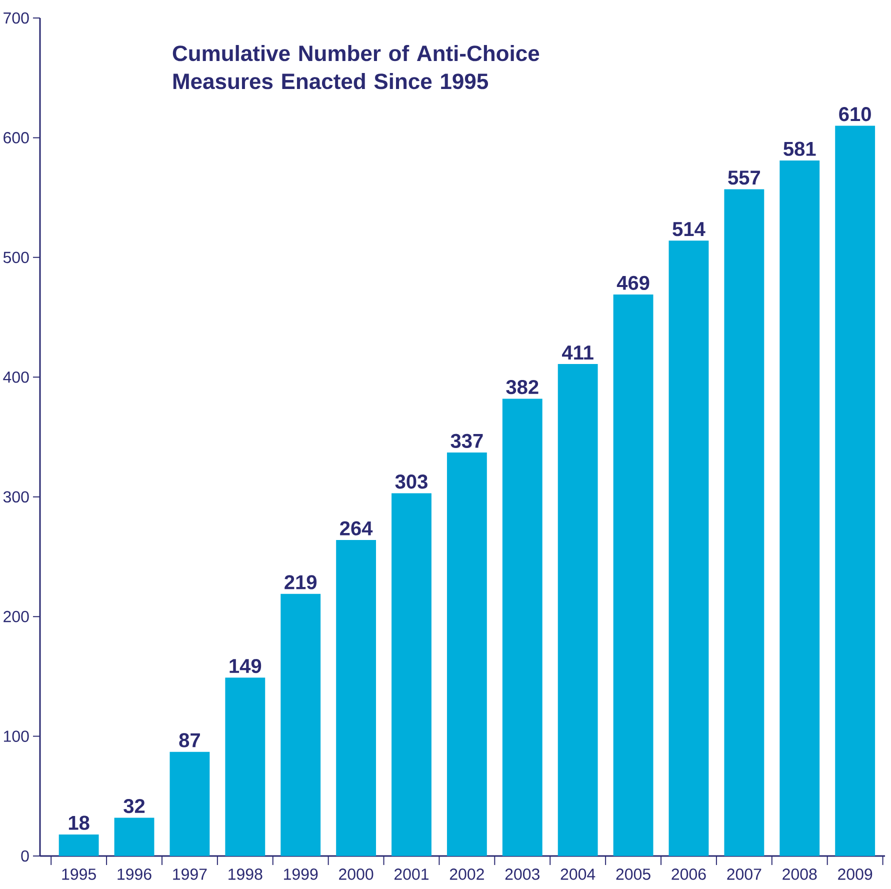 The height and width of the screenshot is (889, 891). I want to click on data-label: 18, so click(79, 823).